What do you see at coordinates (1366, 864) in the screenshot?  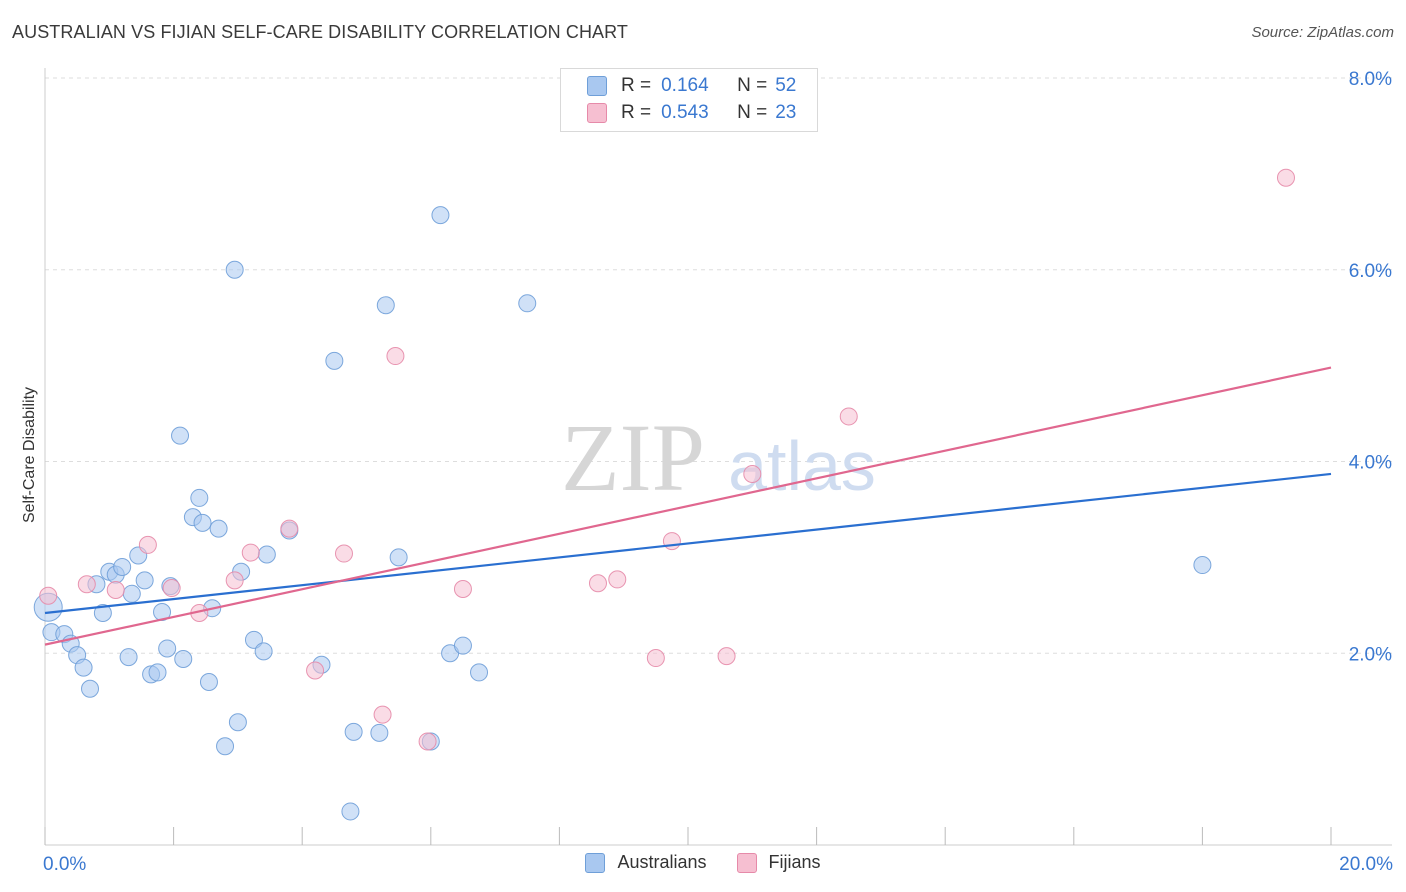 I see `x-tick-label: 20.0%` at bounding box center [1366, 864].